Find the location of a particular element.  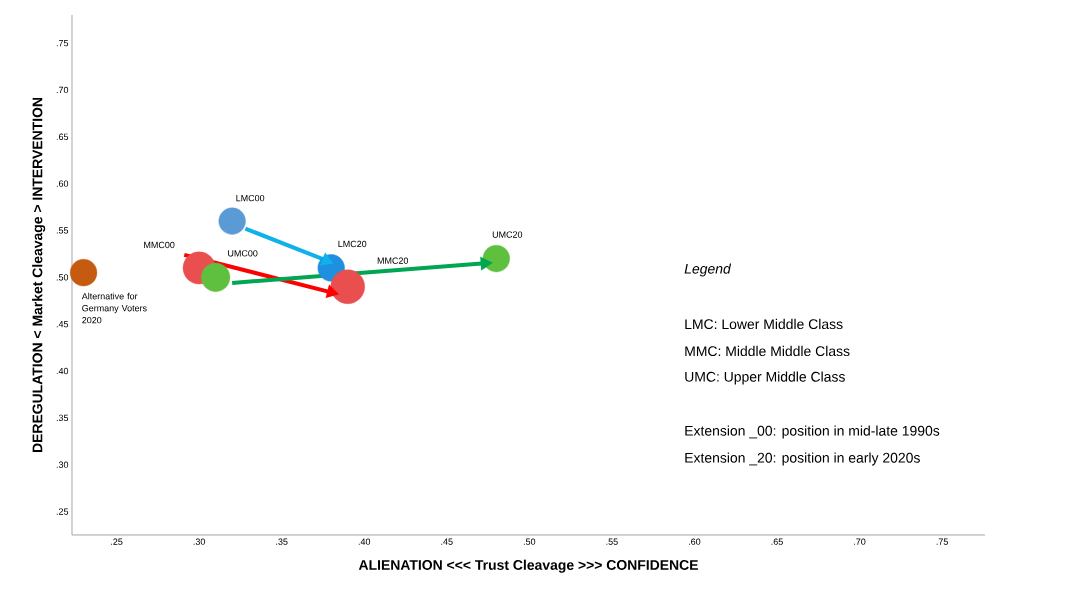

annotation: UMC: Upper Middle Class is located at coordinates (765, 378).